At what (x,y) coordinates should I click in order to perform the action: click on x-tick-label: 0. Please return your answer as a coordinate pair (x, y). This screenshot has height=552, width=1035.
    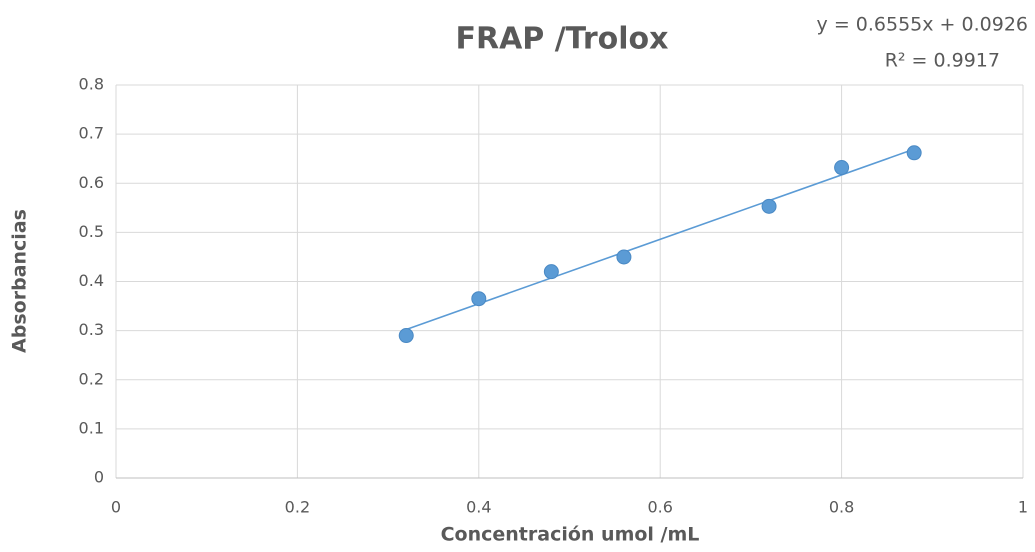
    Looking at the image, I should click on (116, 507).